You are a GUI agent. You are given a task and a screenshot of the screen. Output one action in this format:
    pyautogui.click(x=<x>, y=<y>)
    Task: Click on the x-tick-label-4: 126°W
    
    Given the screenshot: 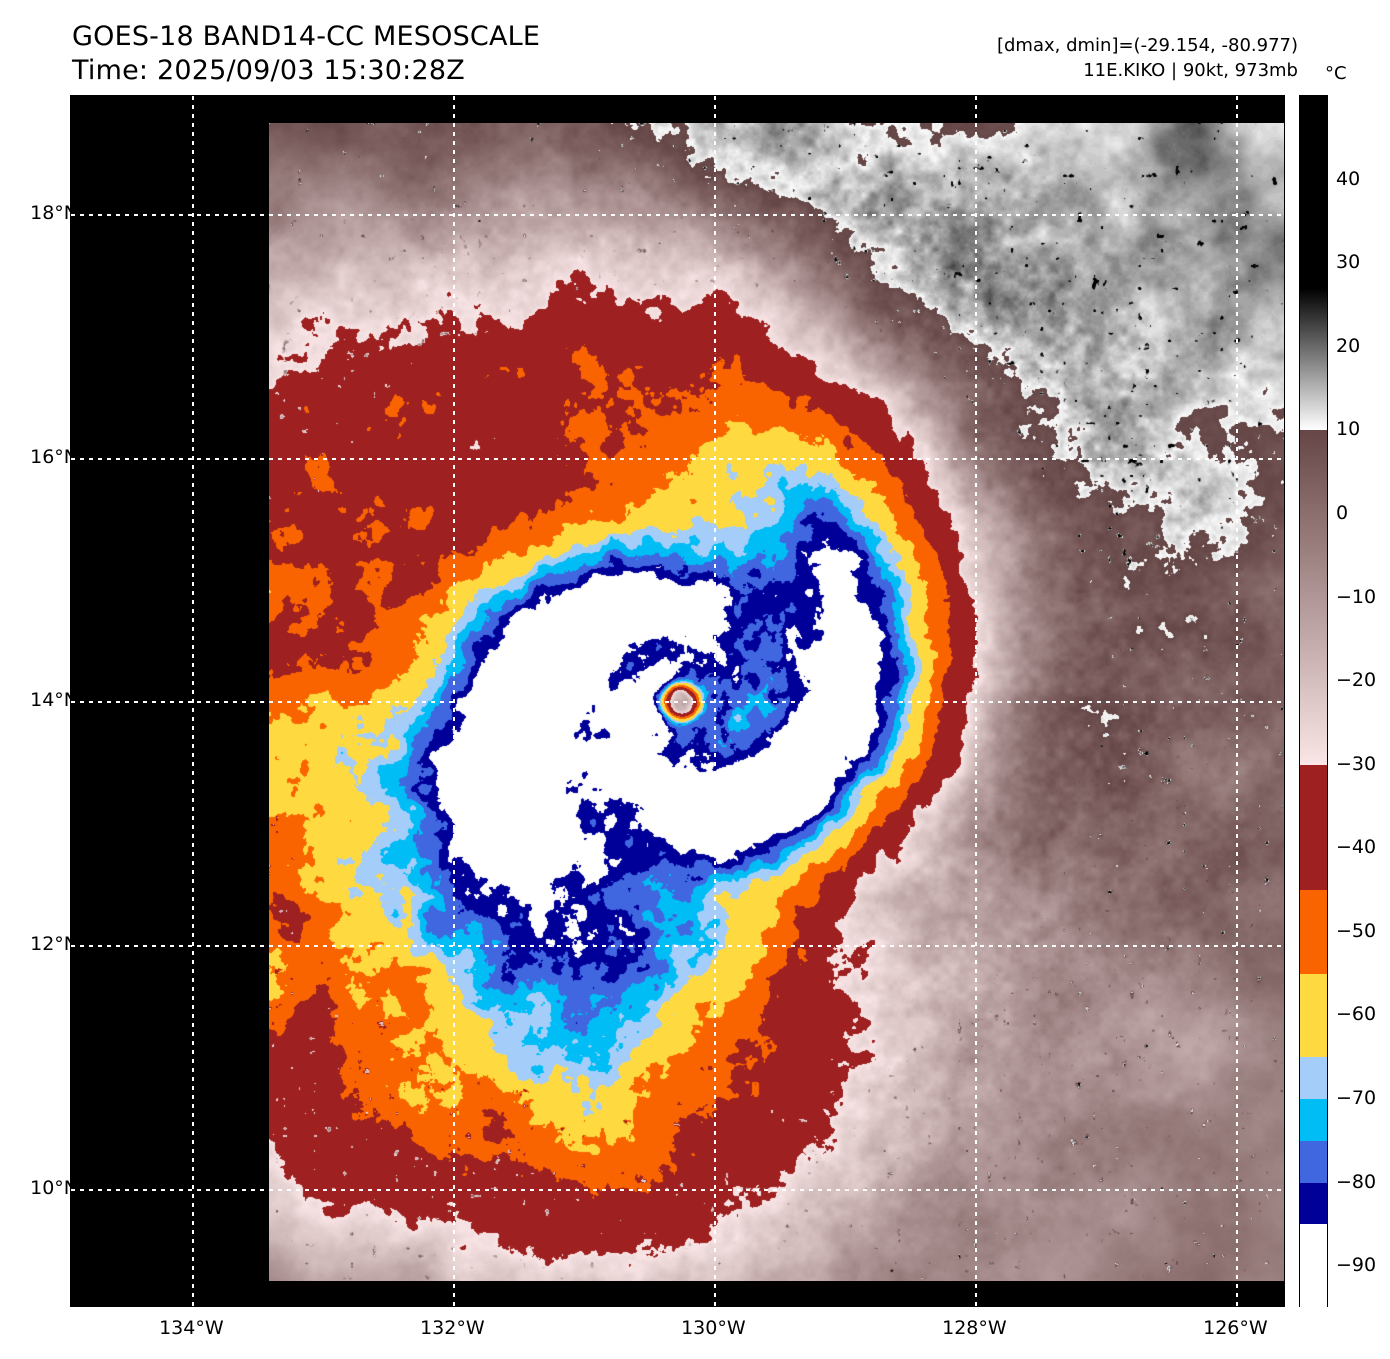 What is the action you would take?
    pyautogui.click(x=1235, y=1328)
    